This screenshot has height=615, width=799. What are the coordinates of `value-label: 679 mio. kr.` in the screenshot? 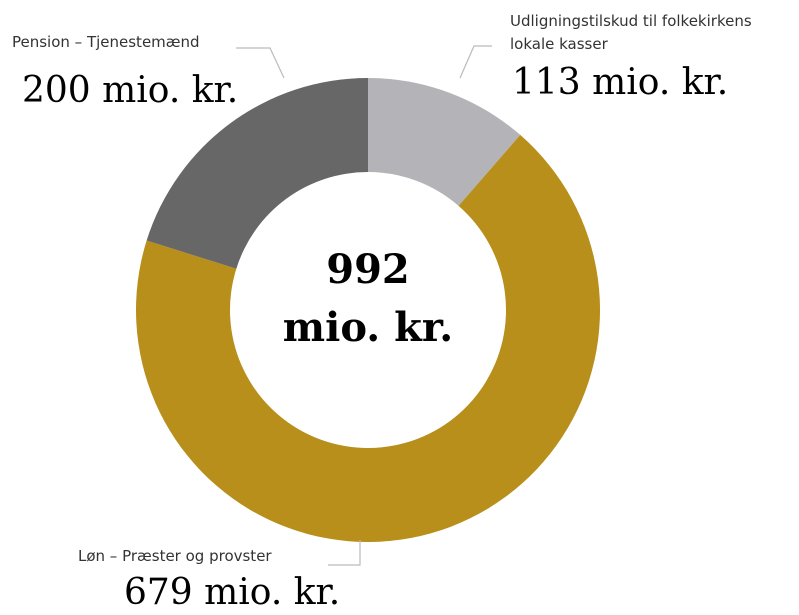 It's located at (232, 592).